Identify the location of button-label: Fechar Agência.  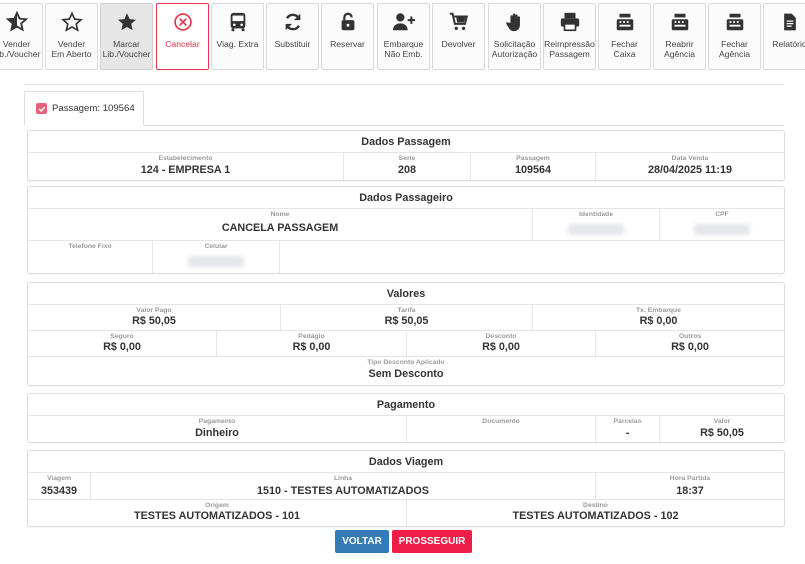
(734, 49).